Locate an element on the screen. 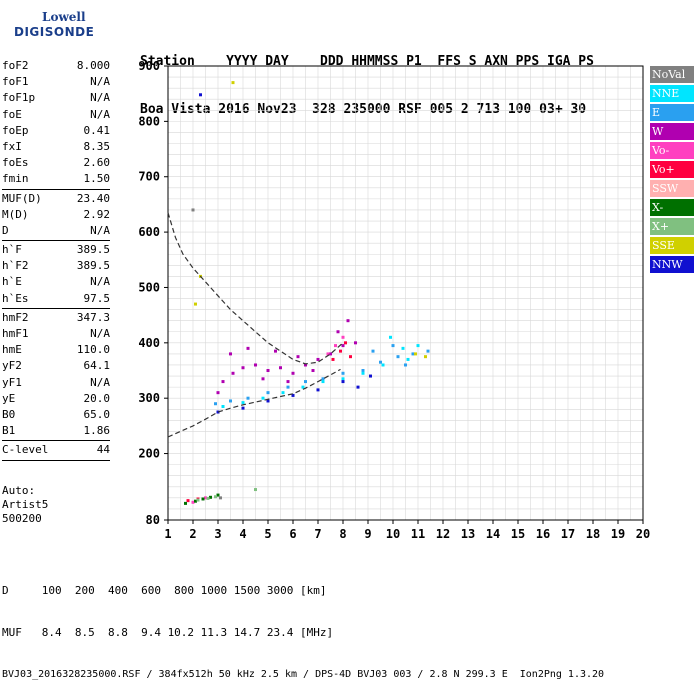 Image resolution: width=700 pixels, height=696 pixels. param-key: foF1p is located at coordinates (19, 98).